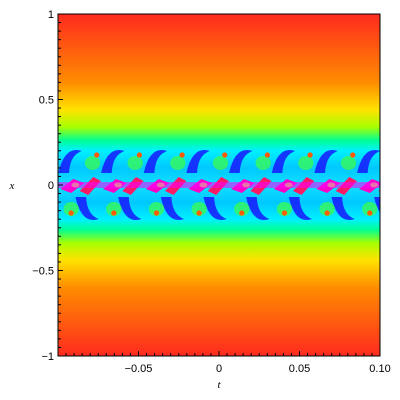 This screenshot has width=400, height=400. Describe the element at coordinates (219, 185) in the screenshot. I see `pattern-ribbon` at that location.